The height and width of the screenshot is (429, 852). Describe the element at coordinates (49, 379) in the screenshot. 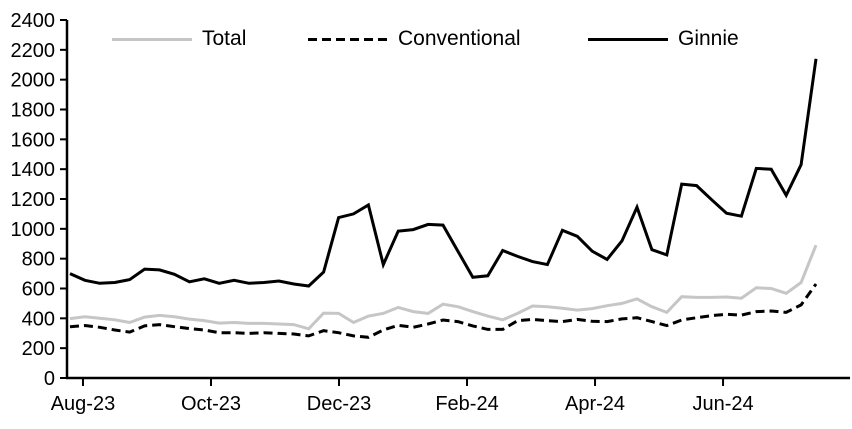

I see `y-tick-label: 0` at that location.